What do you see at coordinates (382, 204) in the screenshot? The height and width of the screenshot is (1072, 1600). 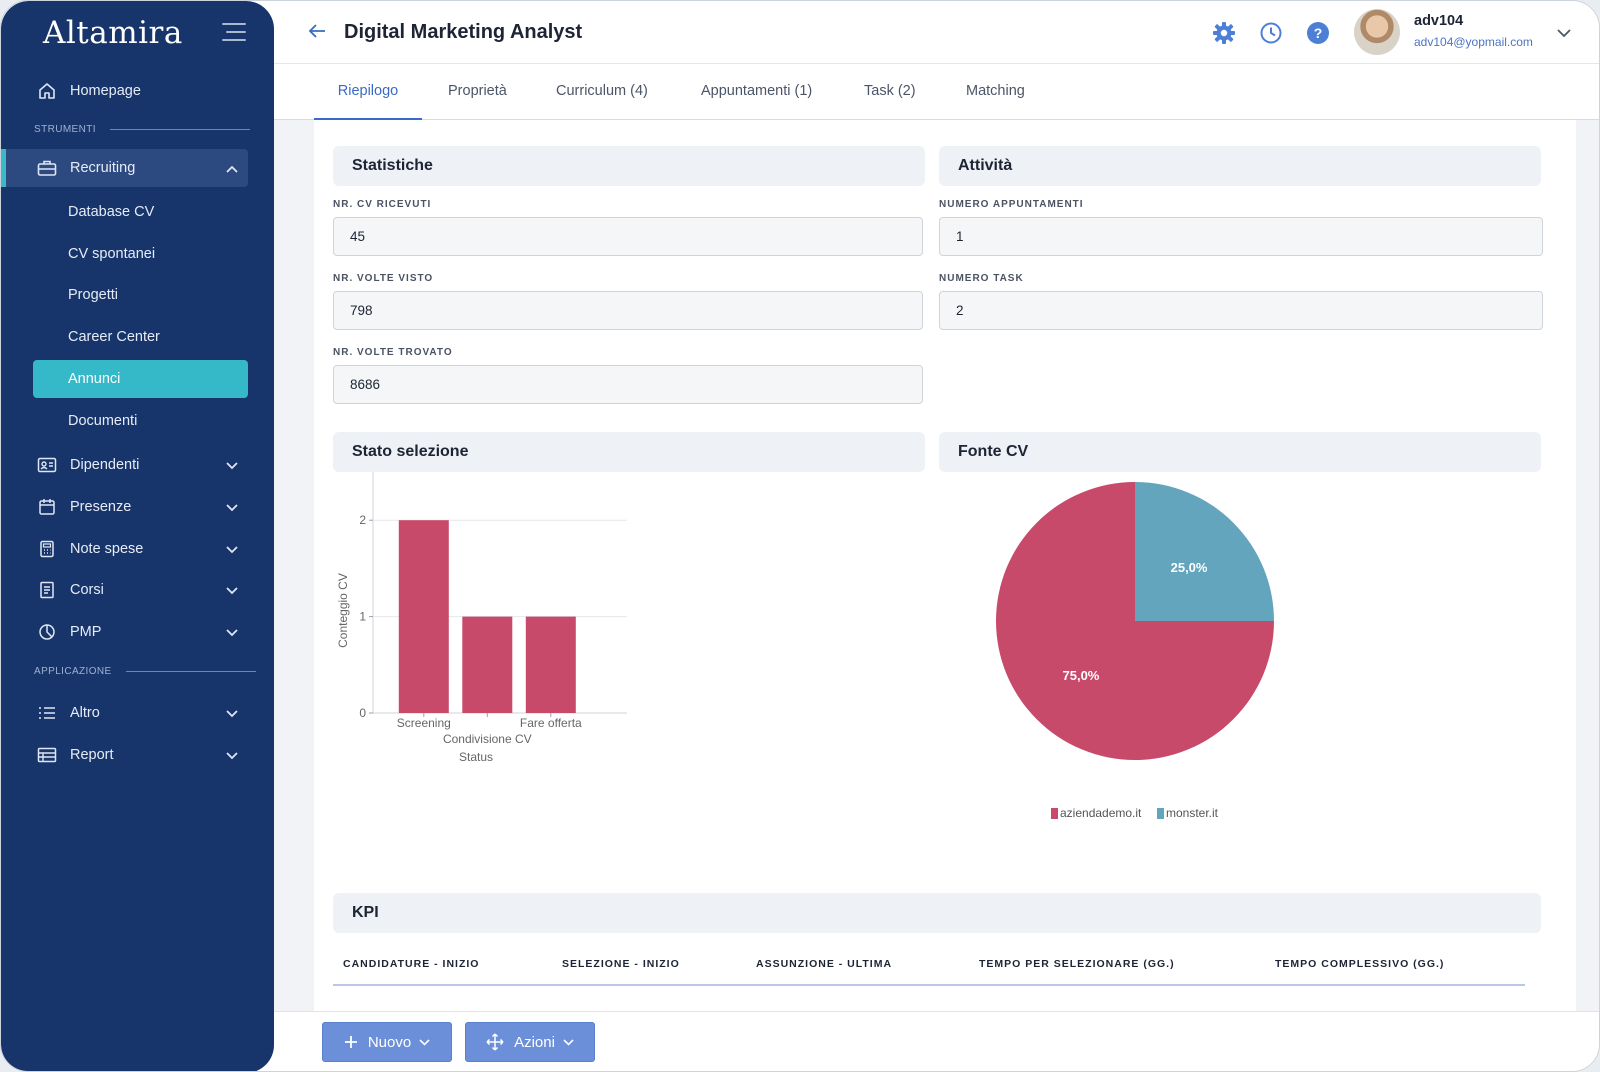 I see `field-label-cv-ricevuti: NR. CV RICEVUTI` at bounding box center [382, 204].